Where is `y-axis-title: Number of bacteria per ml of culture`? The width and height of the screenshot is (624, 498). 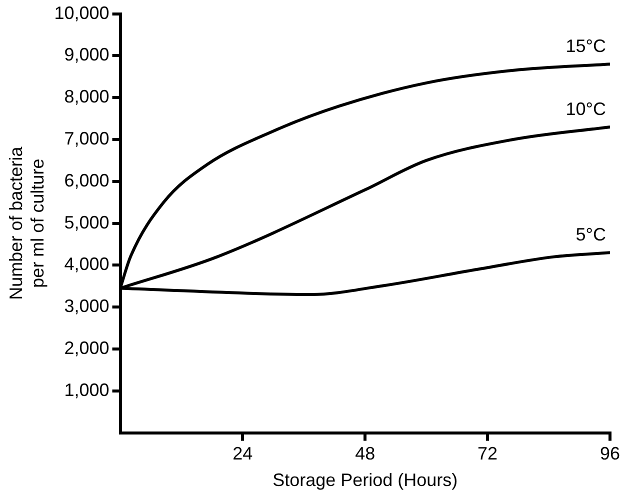 y-axis-title: Number of bacteria per ml of culture is located at coordinates (27, 223).